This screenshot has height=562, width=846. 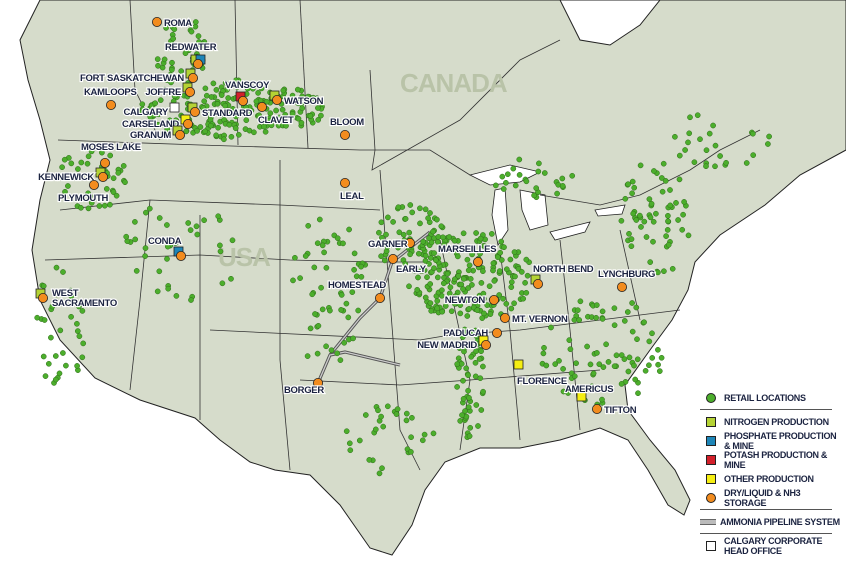 I want to click on facility-mt-vernon: MT. VERNON, so click(x=534, y=319).